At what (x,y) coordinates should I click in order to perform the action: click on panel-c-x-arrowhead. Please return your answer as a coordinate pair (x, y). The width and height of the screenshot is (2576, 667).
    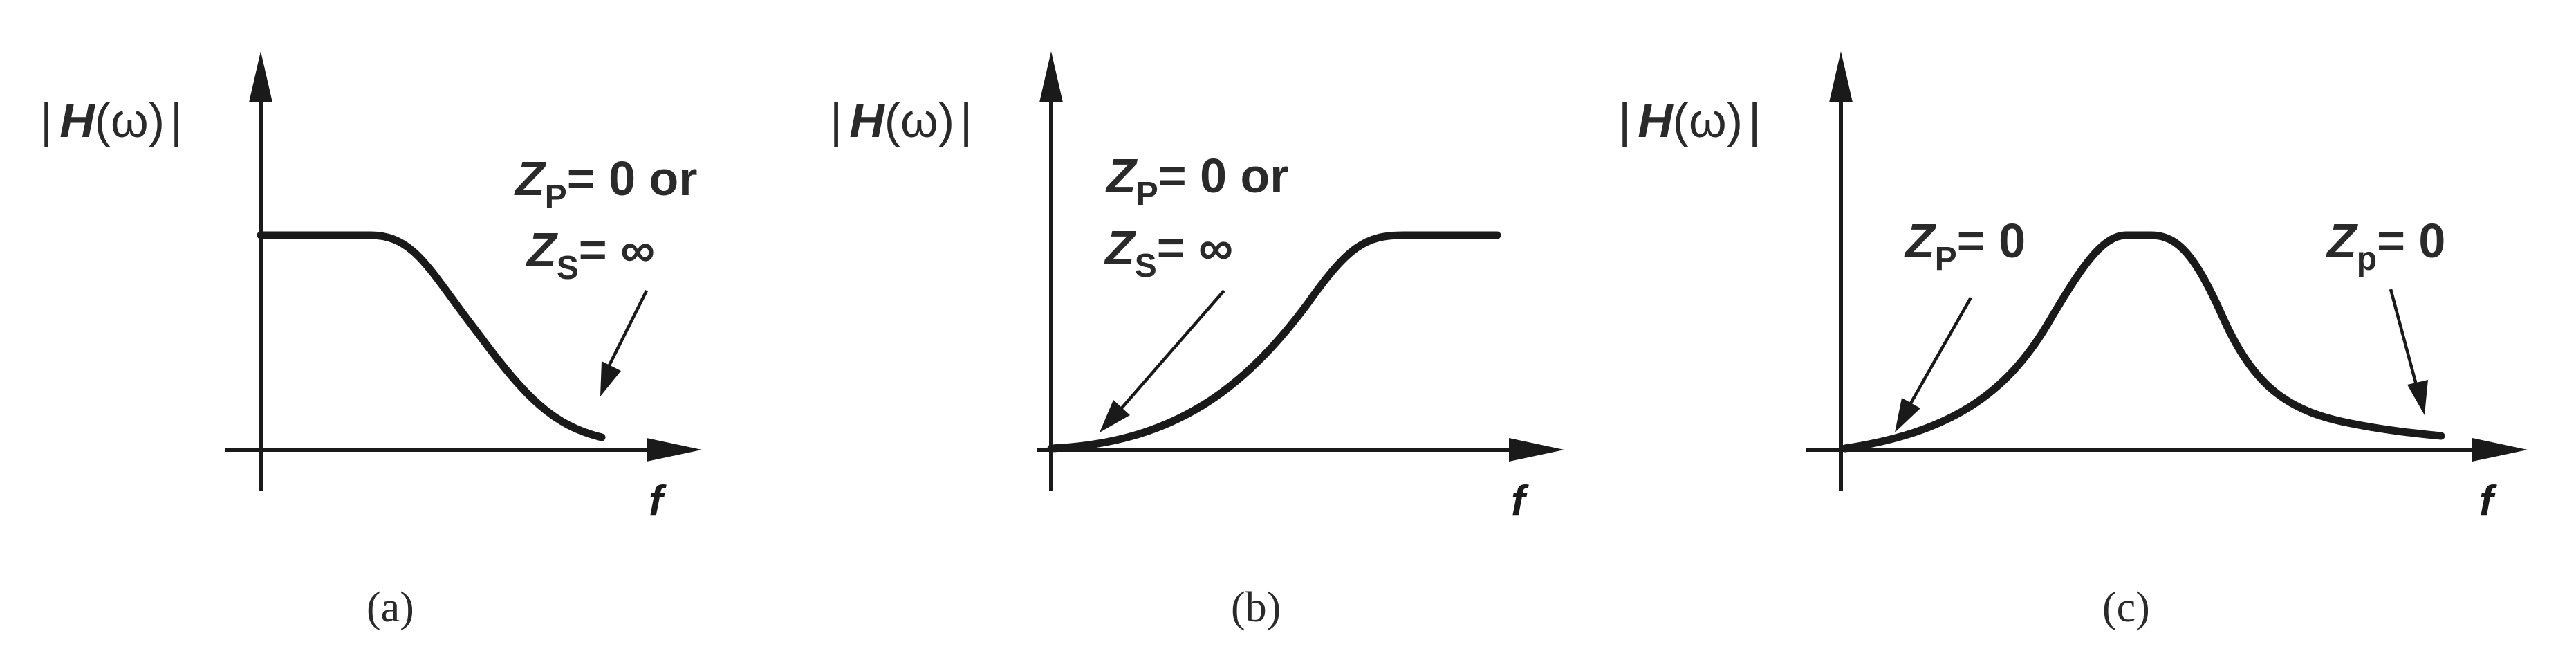
    Looking at the image, I should click on (2500, 450).